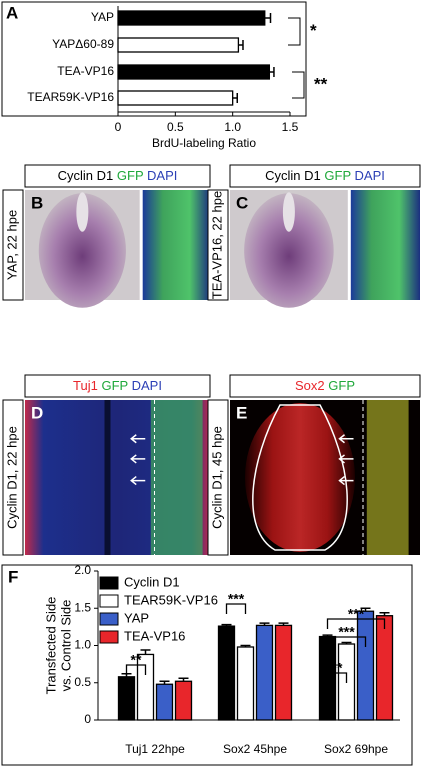 The image size is (431, 772). Describe the element at coordinates (83, 44) in the screenshot. I see `y-tick-label: YAPΔ60-89` at that location.